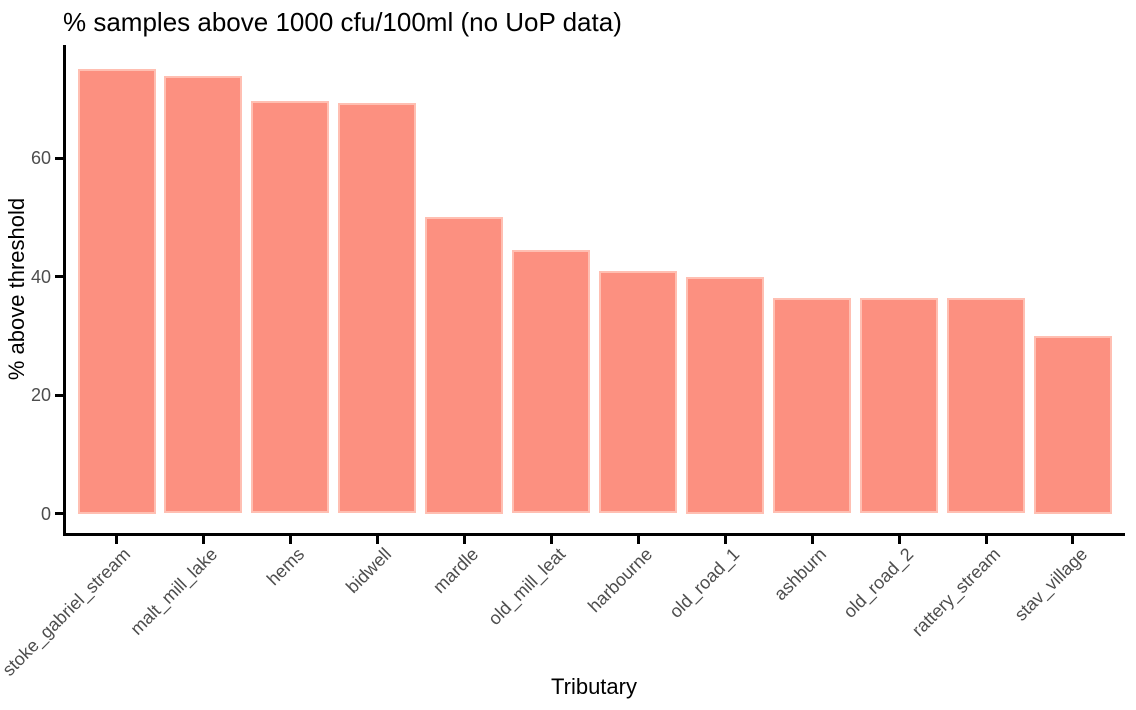 The width and height of the screenshot is (1136, 710). I want to click on bar-rattery_stream, so click(986, 406).